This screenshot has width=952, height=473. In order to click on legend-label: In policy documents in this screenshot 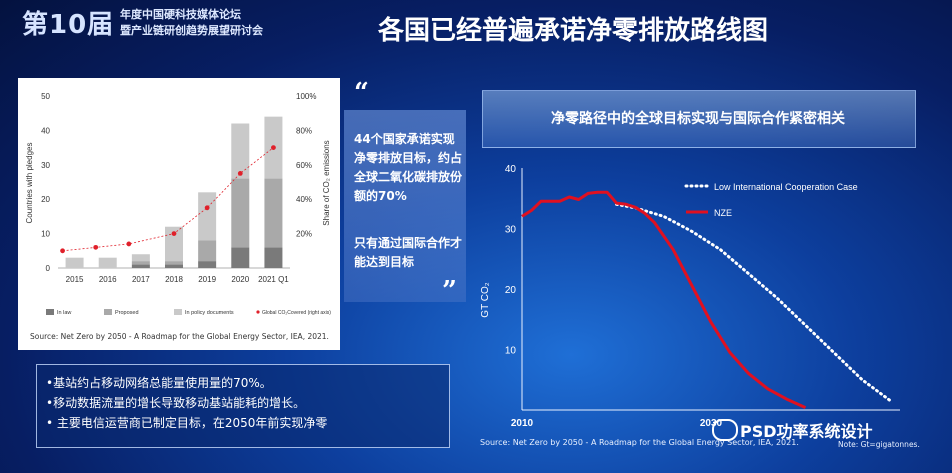, I will do `click(209, 313)`.